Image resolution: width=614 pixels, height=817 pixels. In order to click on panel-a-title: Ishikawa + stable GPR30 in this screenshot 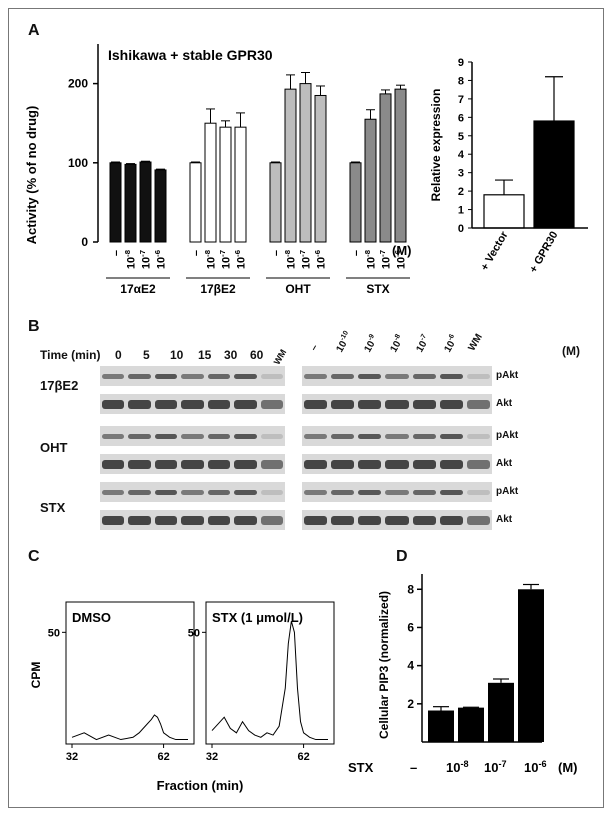, I will do `click(190, 55)`.